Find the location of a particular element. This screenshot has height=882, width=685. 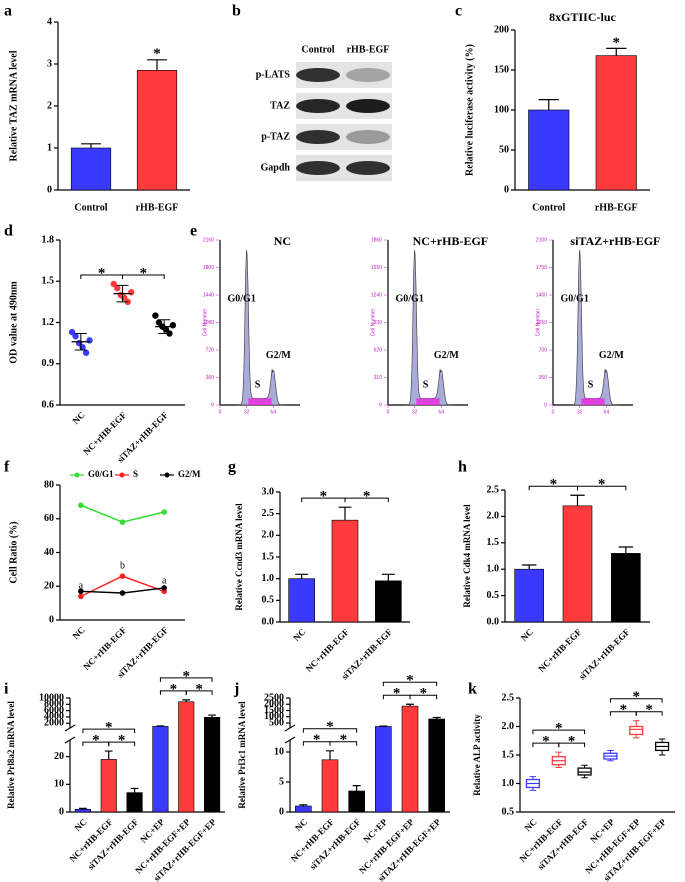

y-tick-label: 720 is located at coordinates (210, 350).